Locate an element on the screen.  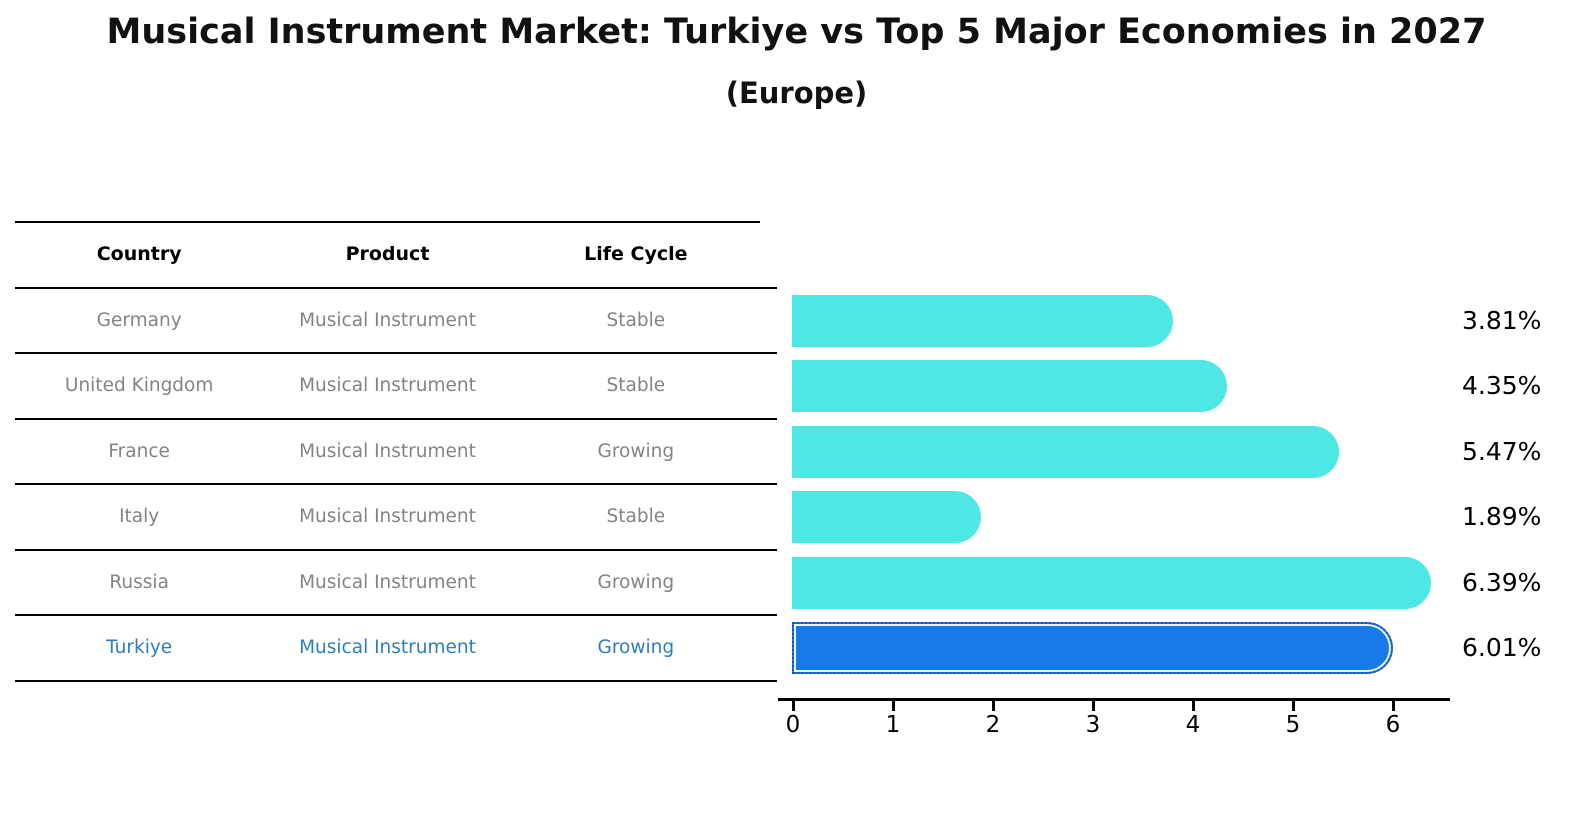
table-bottom-rule is located at coordinates (387, 680).